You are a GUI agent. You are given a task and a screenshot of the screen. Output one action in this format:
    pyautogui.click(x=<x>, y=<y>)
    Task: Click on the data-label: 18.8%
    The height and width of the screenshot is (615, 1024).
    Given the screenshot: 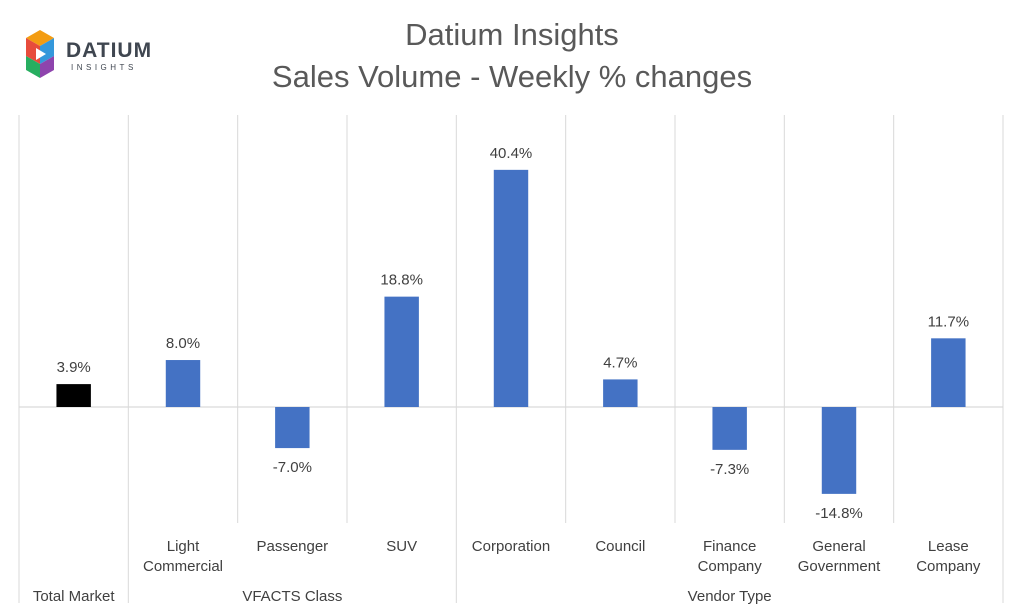 What is the action you would take?
    pyautogui.click(x=401, y=280)
    